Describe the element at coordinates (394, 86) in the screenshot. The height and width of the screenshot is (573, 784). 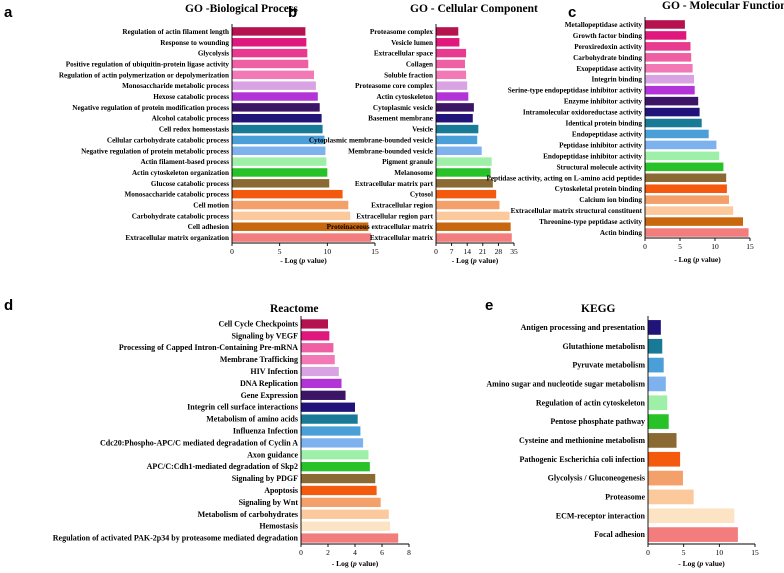
I see `category-label: Proteasome core complex` at that location.